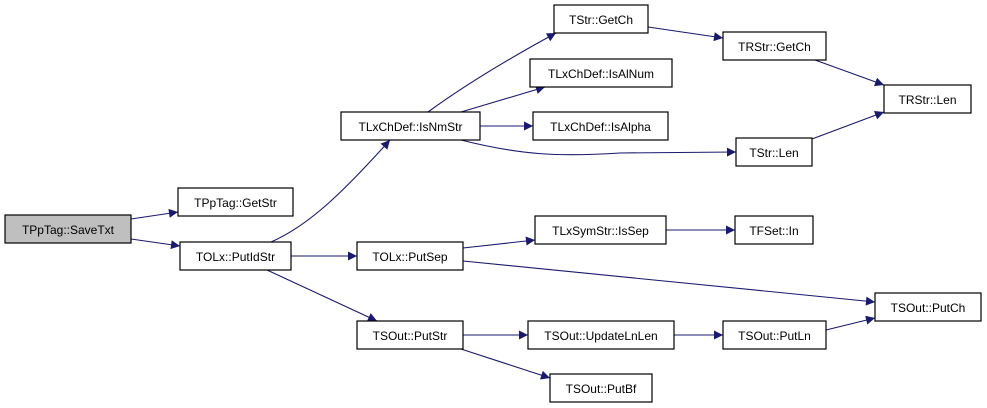  I want to click on node-label: TSOut::UpdateLnLen, so click(600, 336).